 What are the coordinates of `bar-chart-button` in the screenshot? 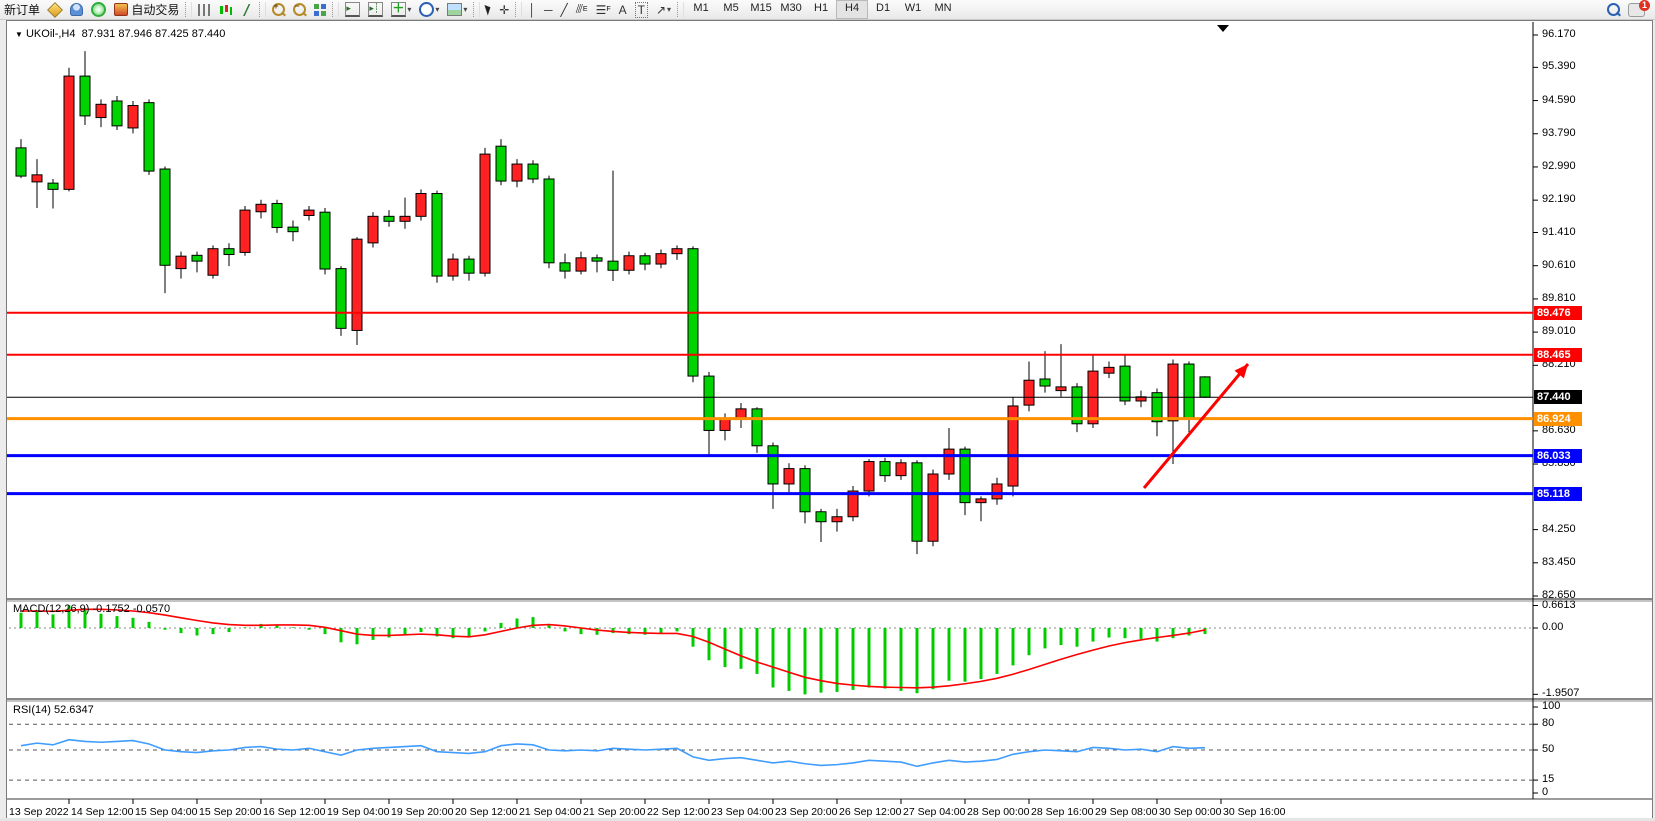 It's located at (204, 9).